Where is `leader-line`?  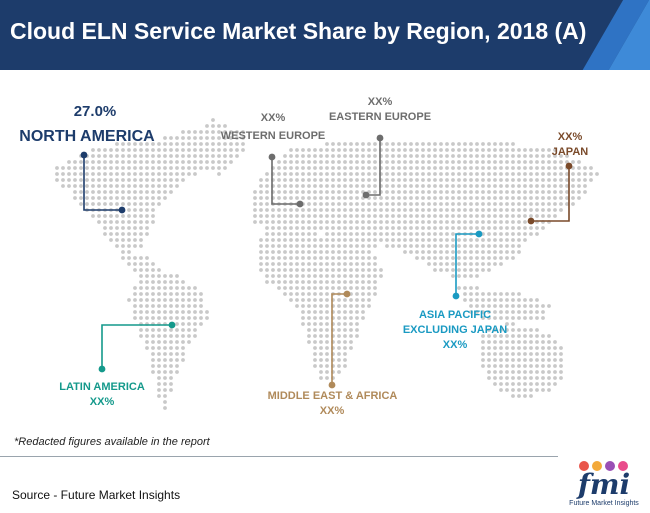
leader-line is located at coordinates (285, 181).